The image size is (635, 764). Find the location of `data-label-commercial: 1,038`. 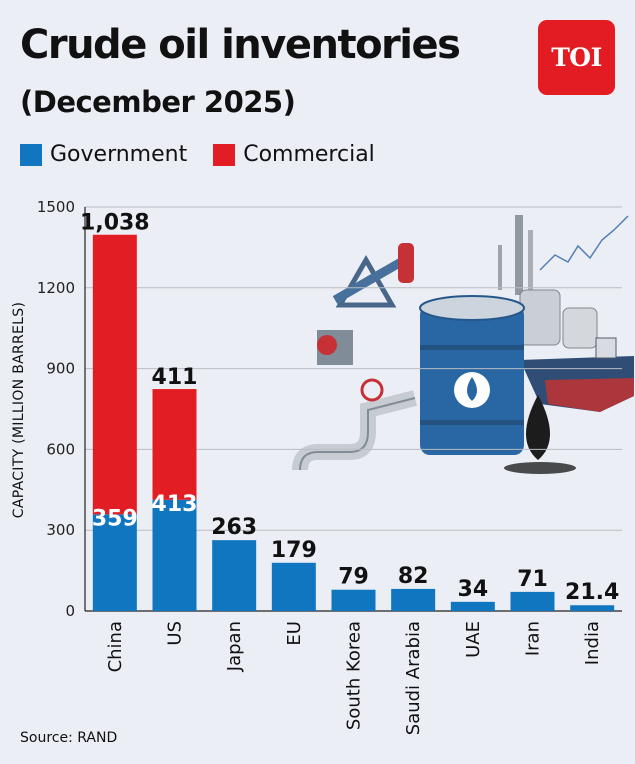

data-label-commercial: 1,038 is located at coordinates (115, 223).